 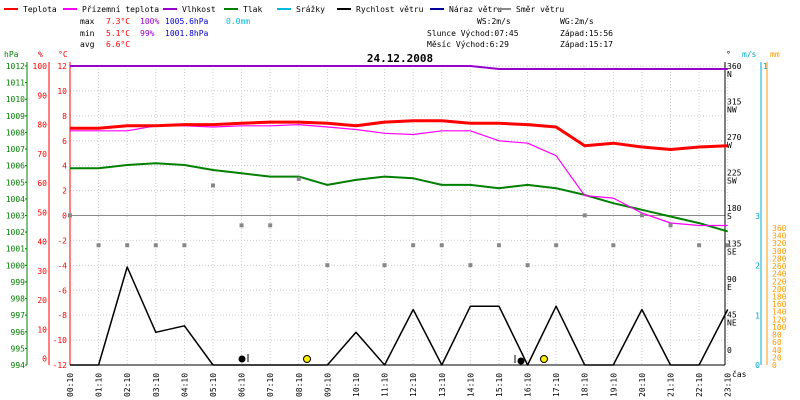 What do you see at coordinates (99, 385) in the screenshot?
I see `tick-label-x: 01:10` at bounding box center [99, 385].